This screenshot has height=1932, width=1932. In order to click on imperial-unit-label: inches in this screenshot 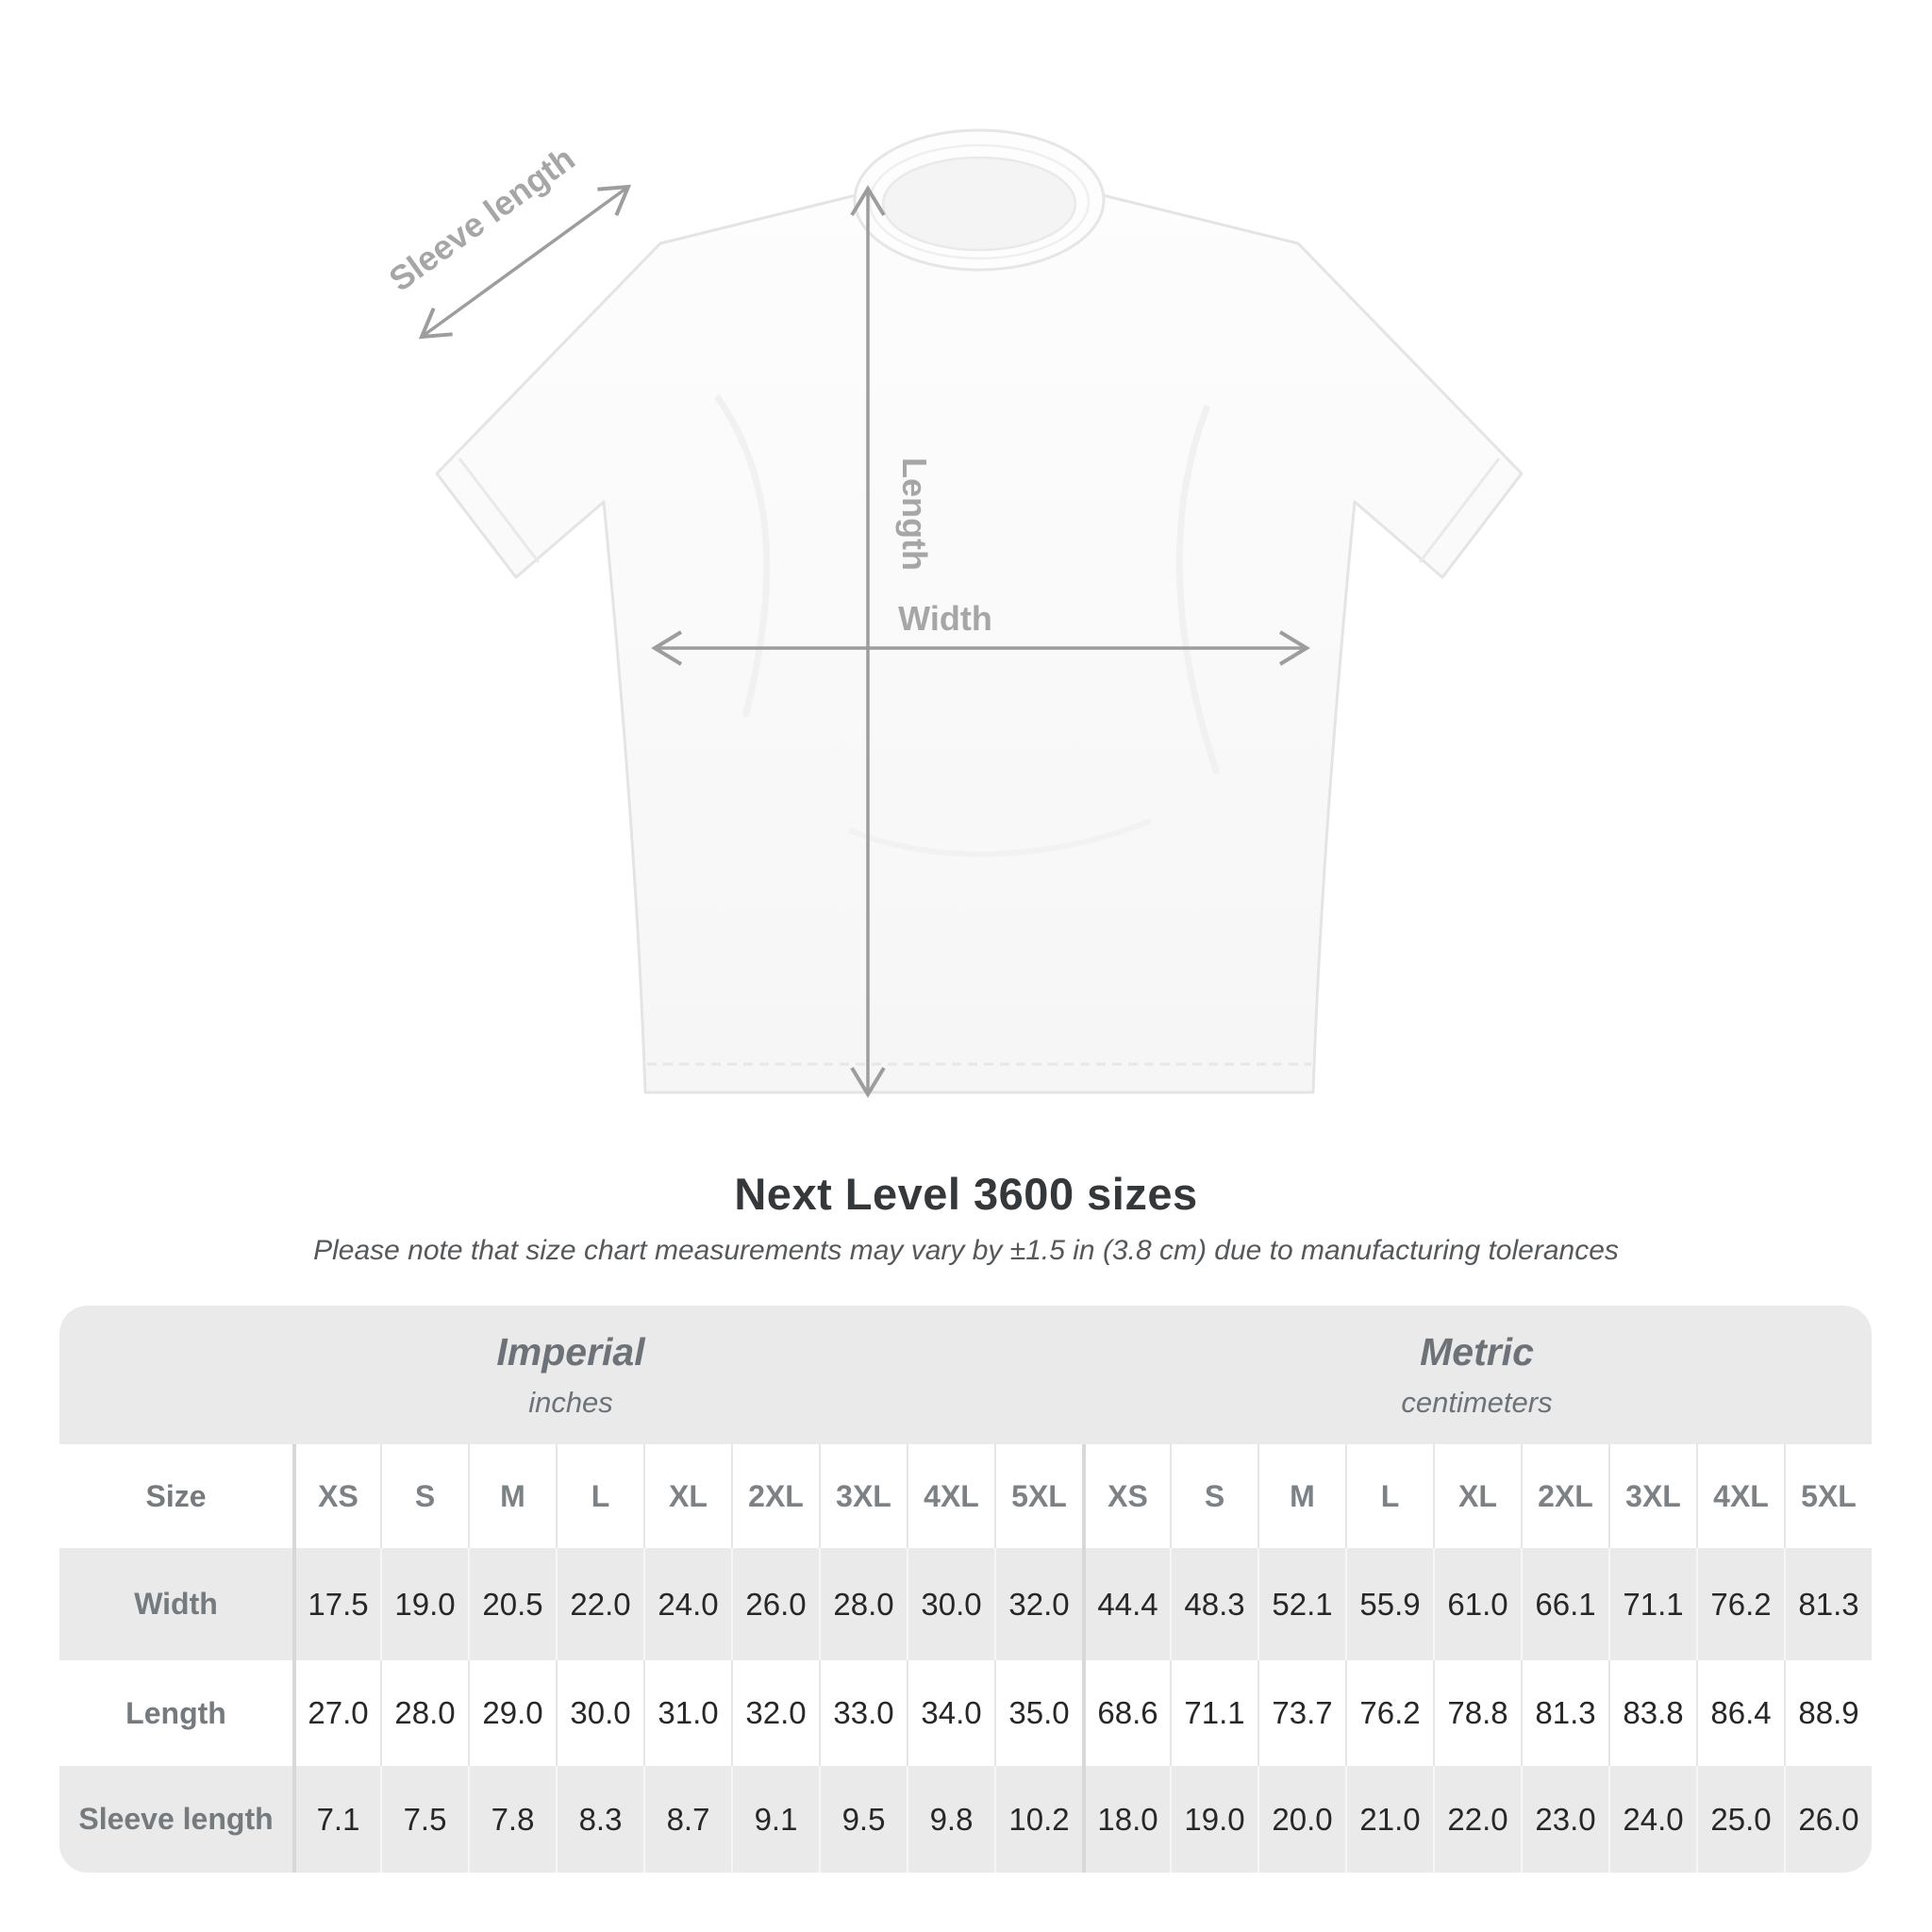, I will do `click(571, 1402)`.